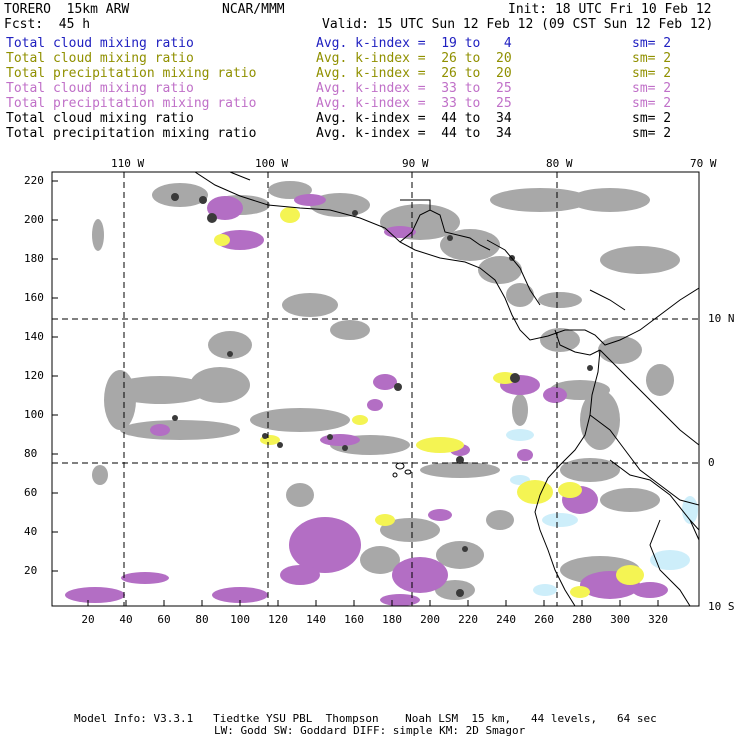 The image size is (740, 740). What do you see at coordinates (559, 163) in the screenshot?
I see `lon-label: 80 W` at bounding box center [559, 163].